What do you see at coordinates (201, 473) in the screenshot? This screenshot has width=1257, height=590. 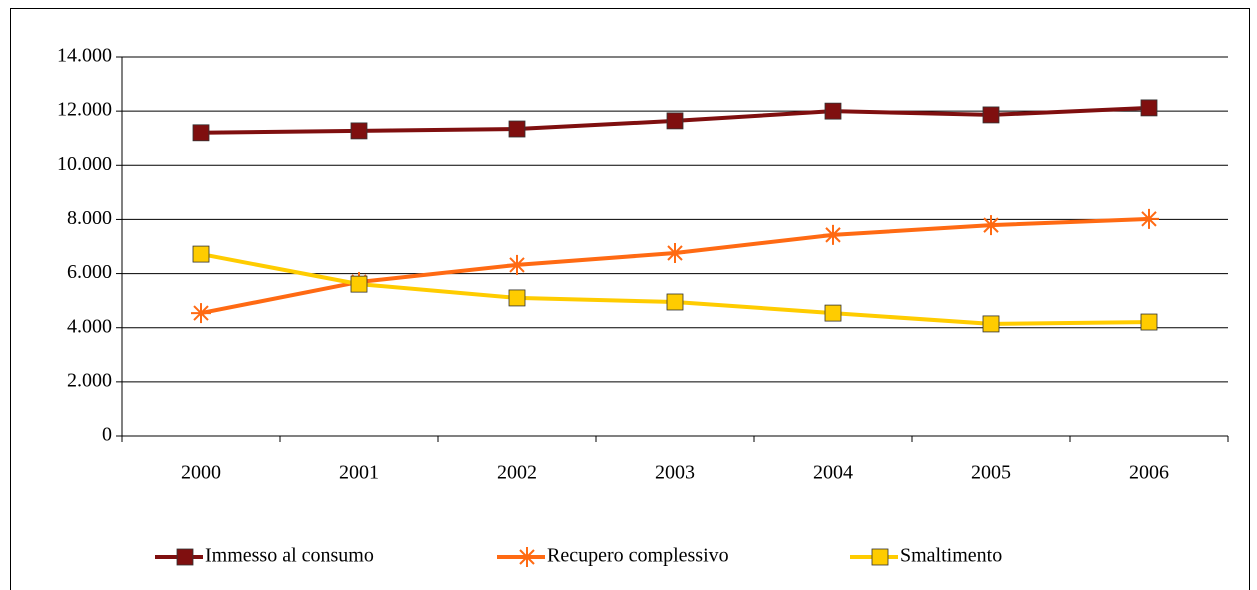 I see `x-tick-label: 2000` at bounding box center [201, 473].